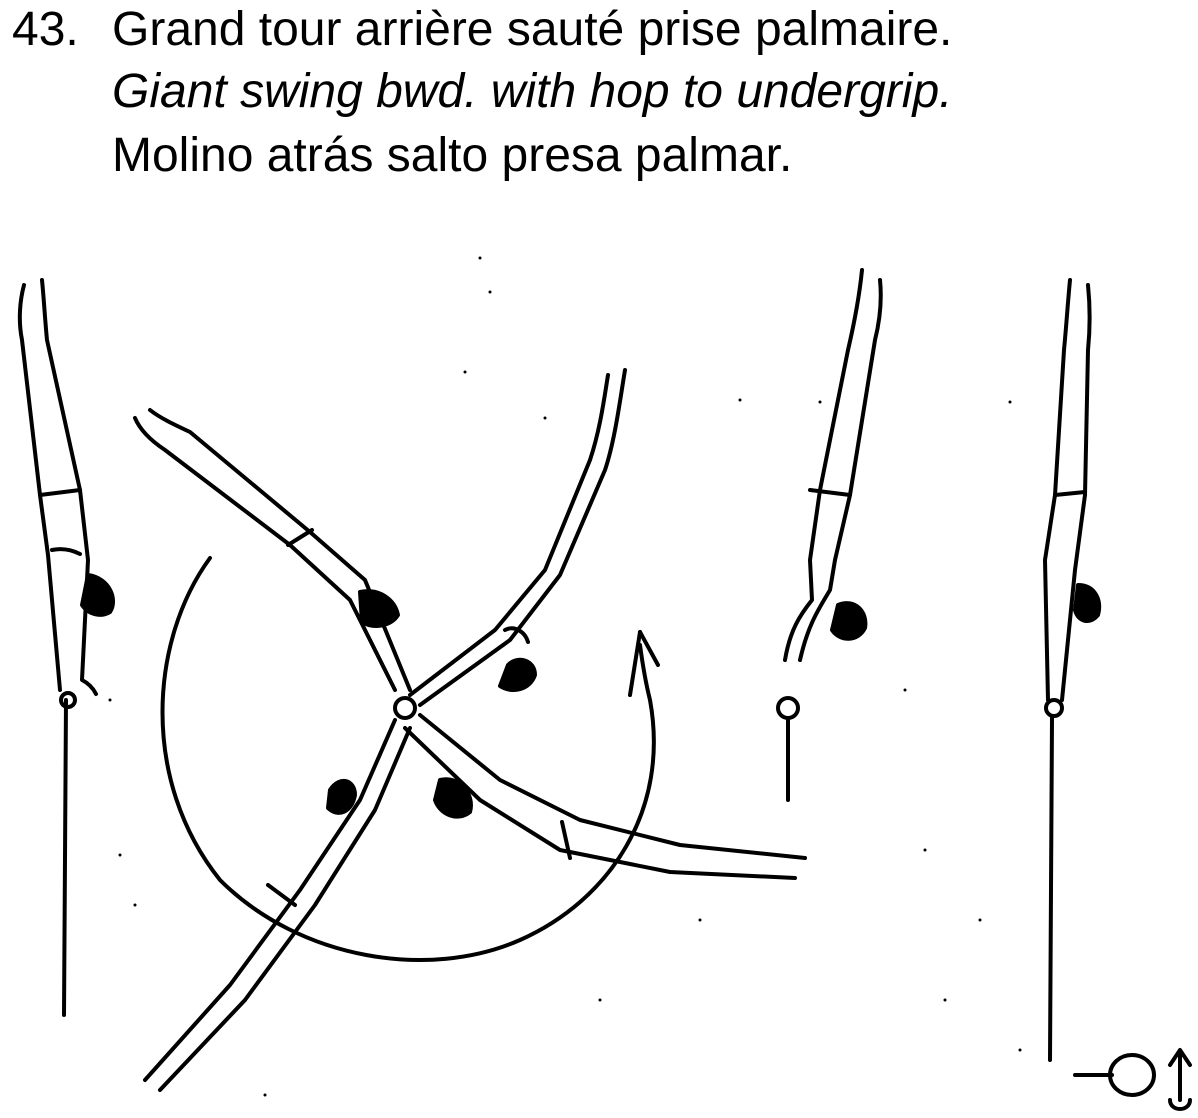  Describe the element at coordinates (1114, 1075) in the screenshot. I see `bar-grip-symbol` at that location.